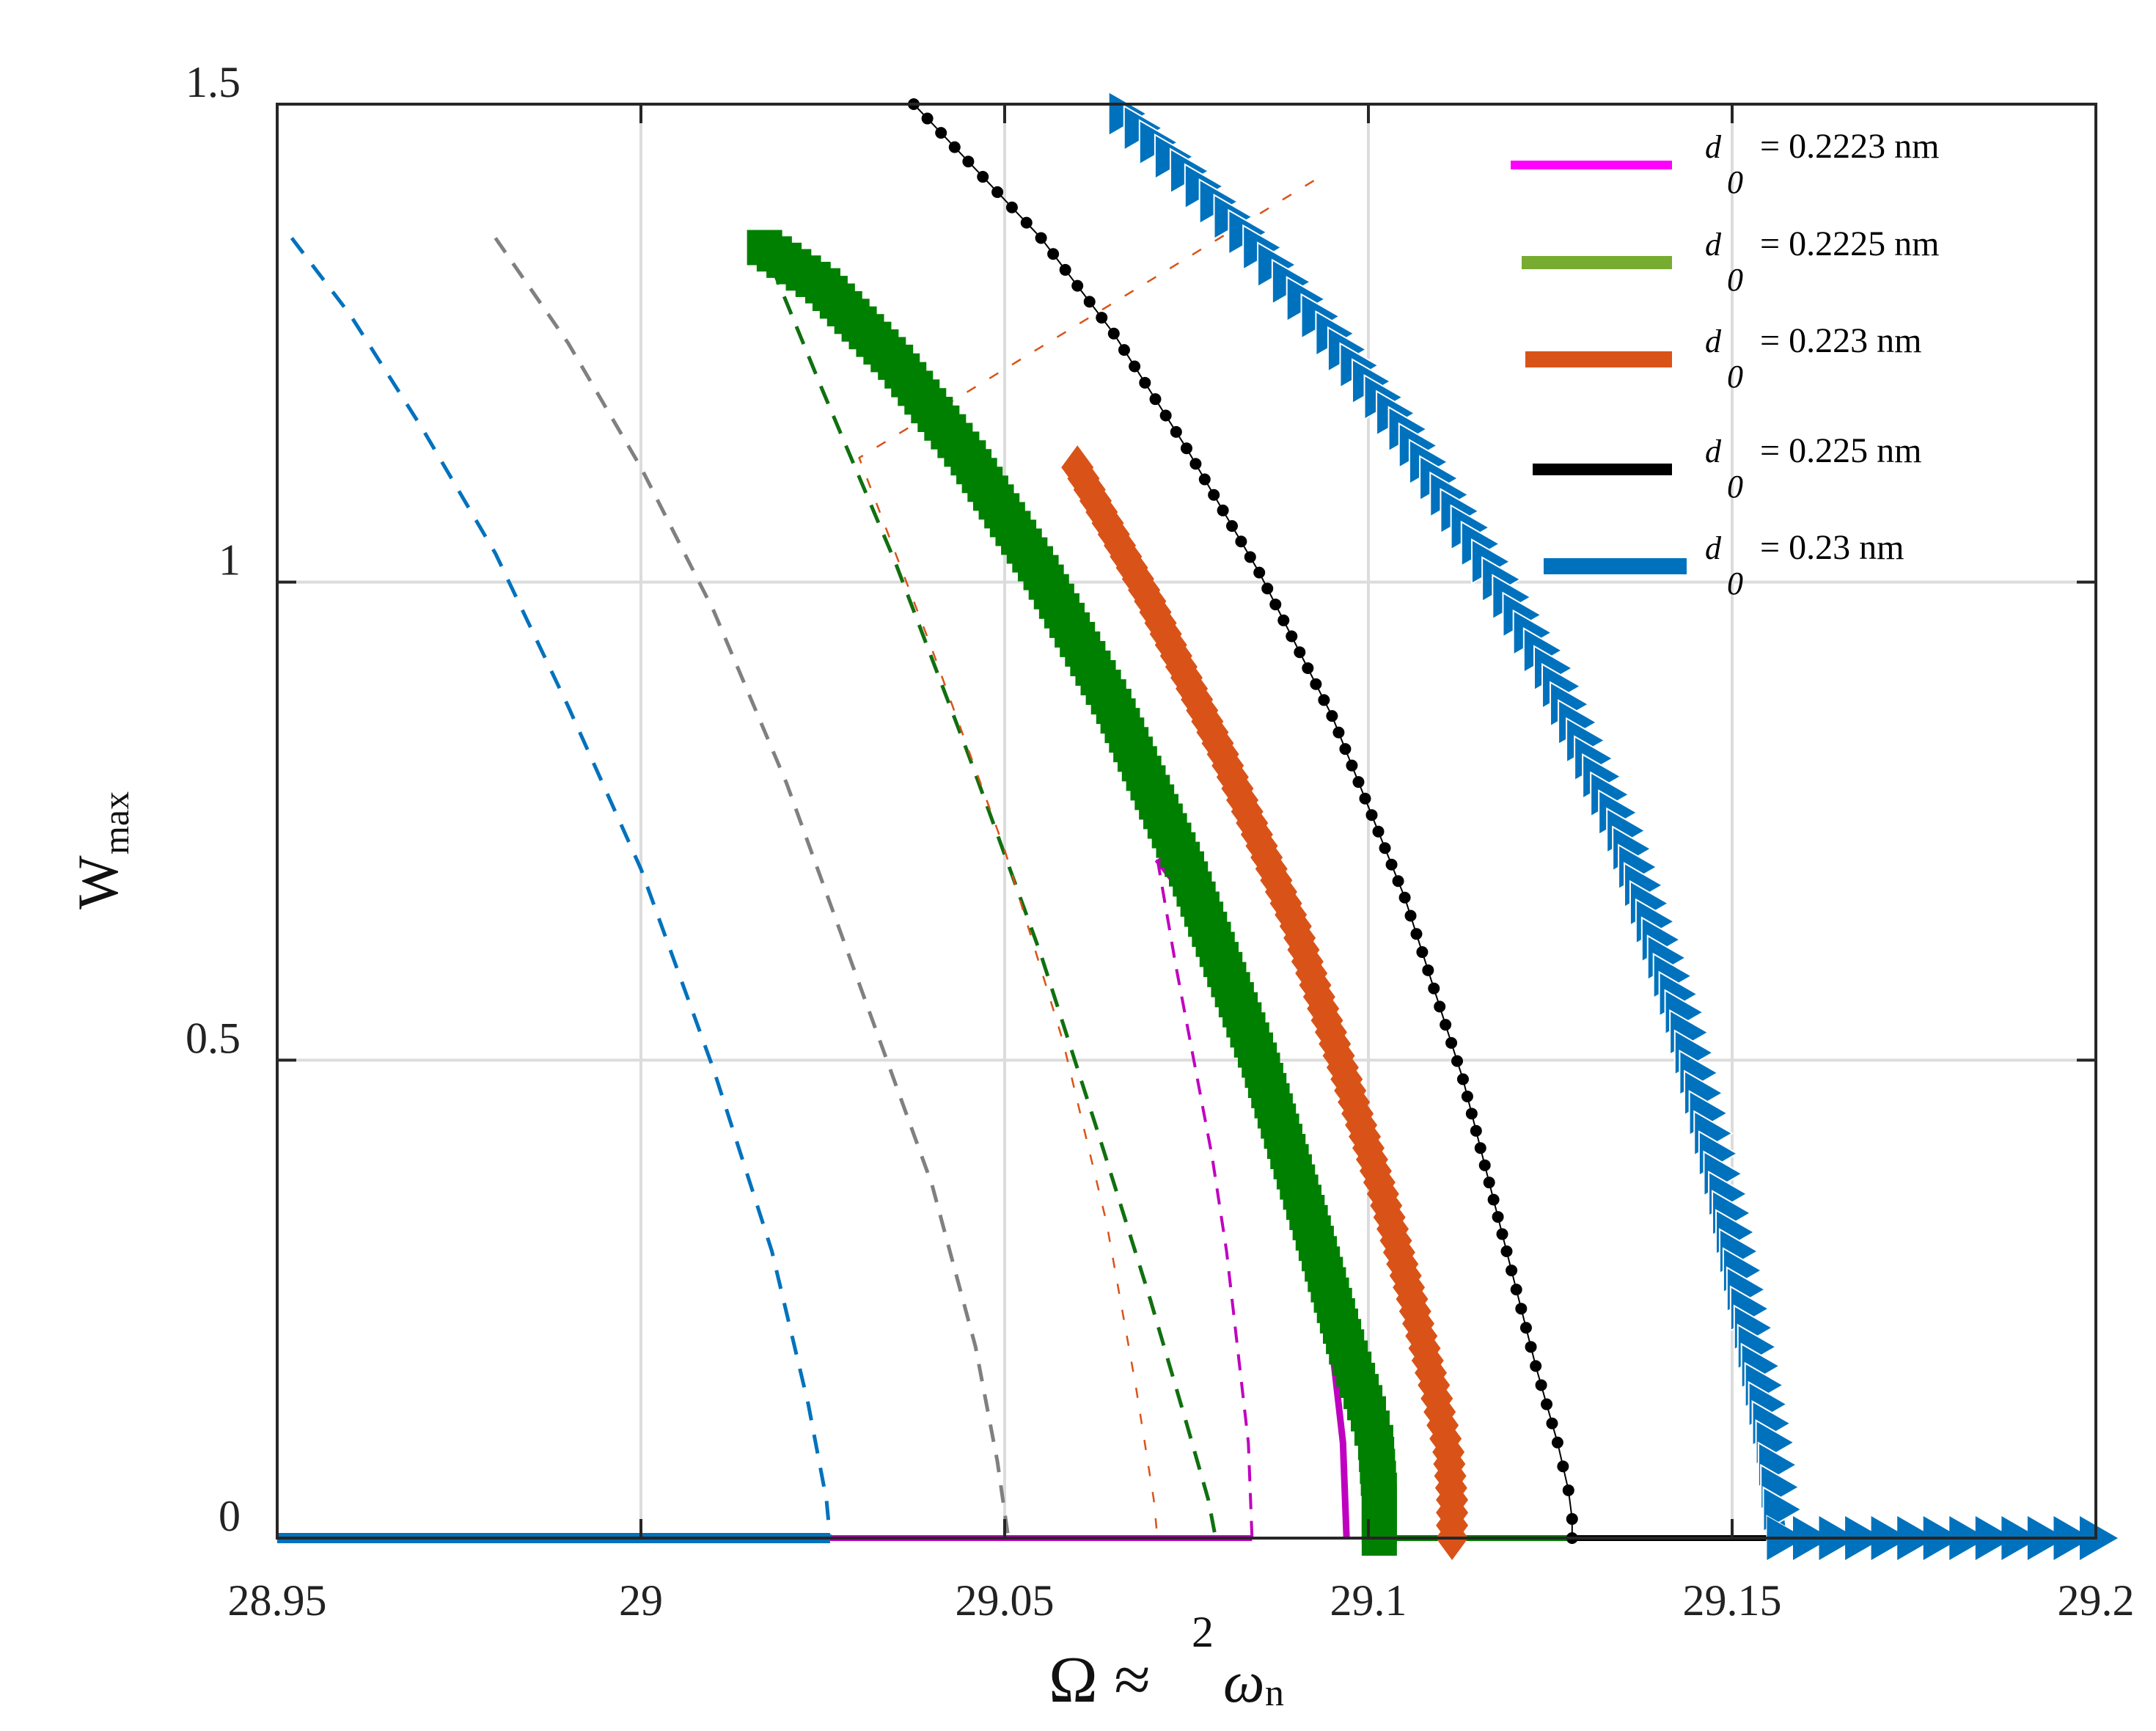 Image resolution: width=2156 pixels, height=1731 pixels. What do you see at coordinates (1005, 1600) in the screenshot?
I see `x-tick-label: 29.05` at bounding box center [1005, 1600].